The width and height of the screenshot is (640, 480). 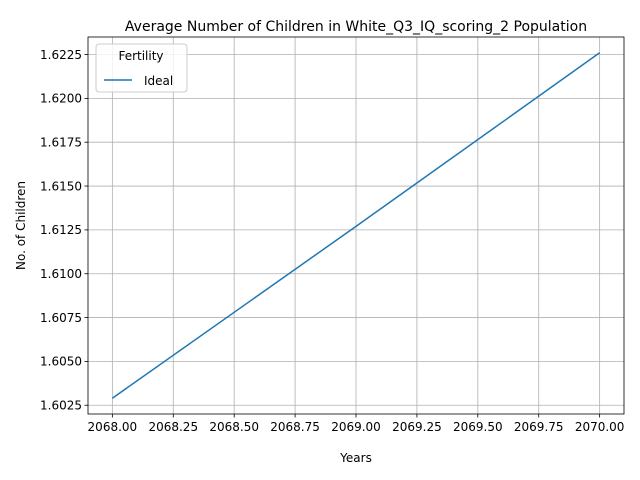 What do you see at coordinates (539, 427) in the screenshot?
I see `x-tick-label: 2069.75` at bounding box center [539, 427].